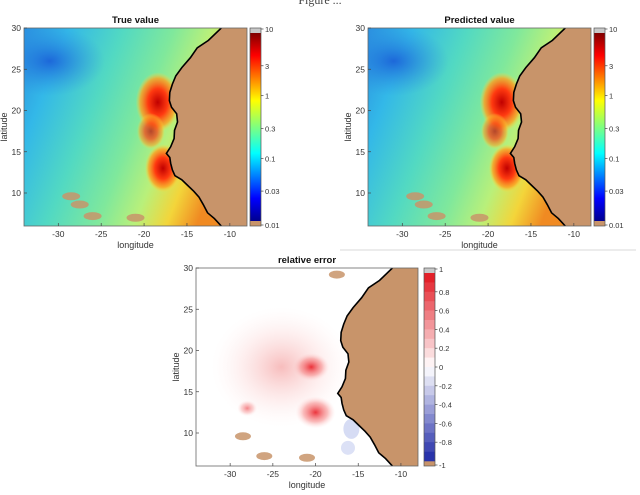 Image resolution: width=640 pixels, height=495 pixels. What do you see at coordinates (135, 245) in the screenshot?
I see `x-axis-label: longitude` at bounding box center [135, 245].